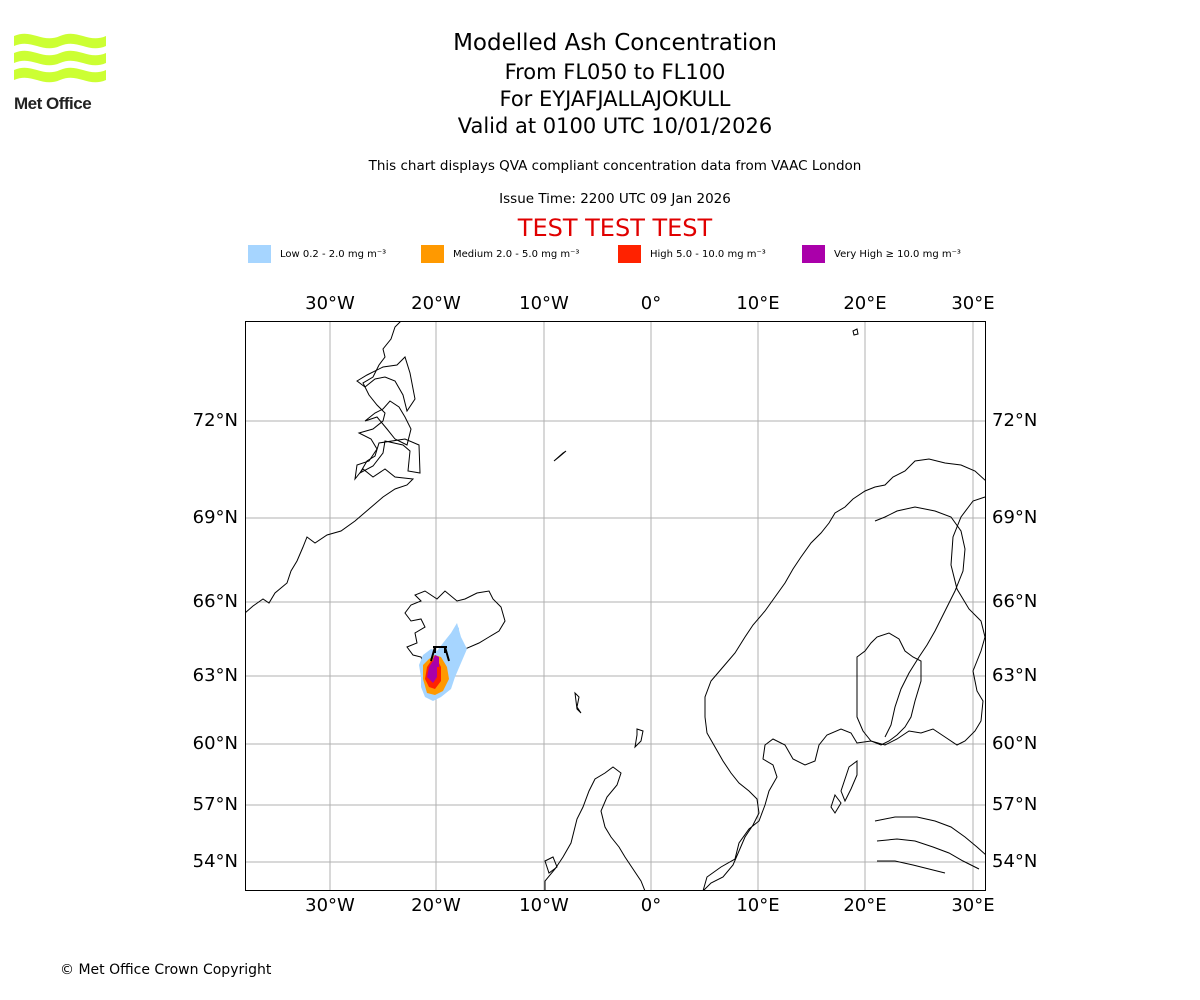  Describe the element at coordinates (813, 254) in the screenshot. I see `legend-swatch-very-high` at that location.